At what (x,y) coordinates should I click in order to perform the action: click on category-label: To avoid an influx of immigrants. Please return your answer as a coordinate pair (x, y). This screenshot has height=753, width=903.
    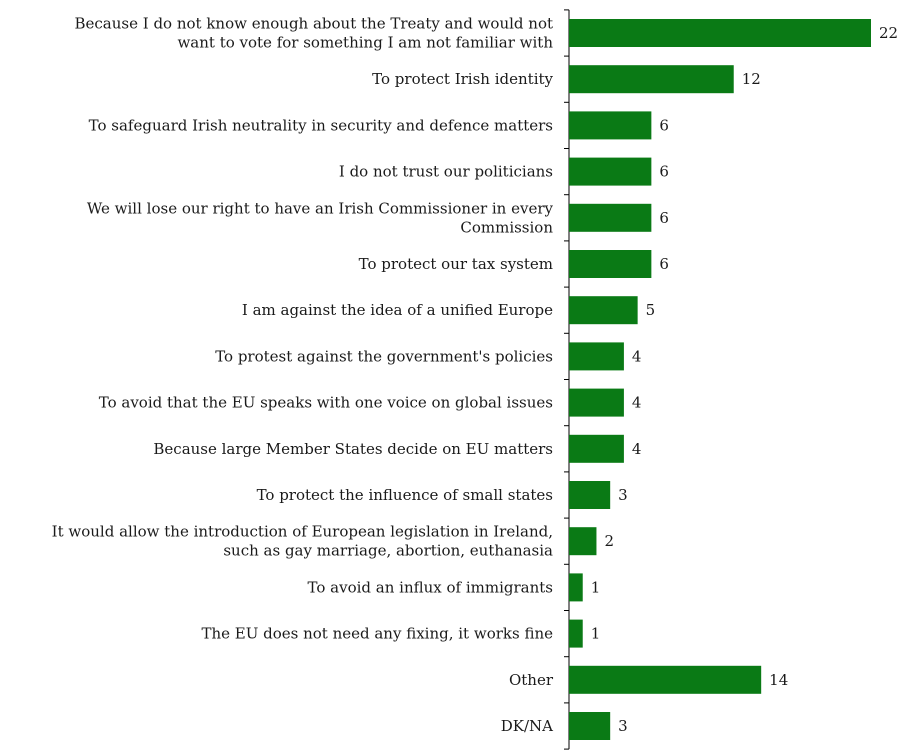
    Looking at the image, I should click on (430, 587).